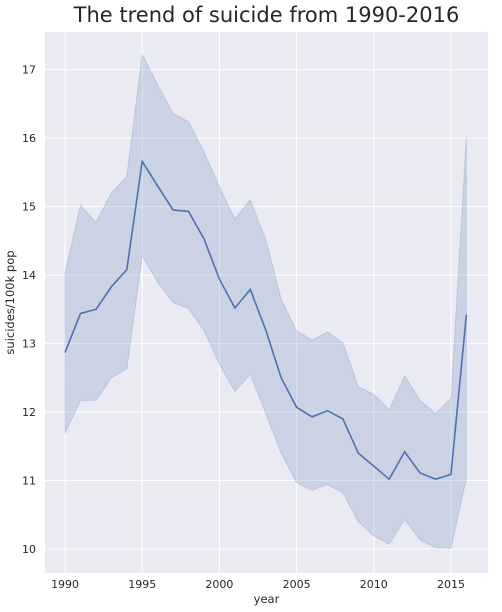 Image resolution: width=502 pixels, height=612 pixels. I want to click on x-tick-label: 2015, so click(451, 584).